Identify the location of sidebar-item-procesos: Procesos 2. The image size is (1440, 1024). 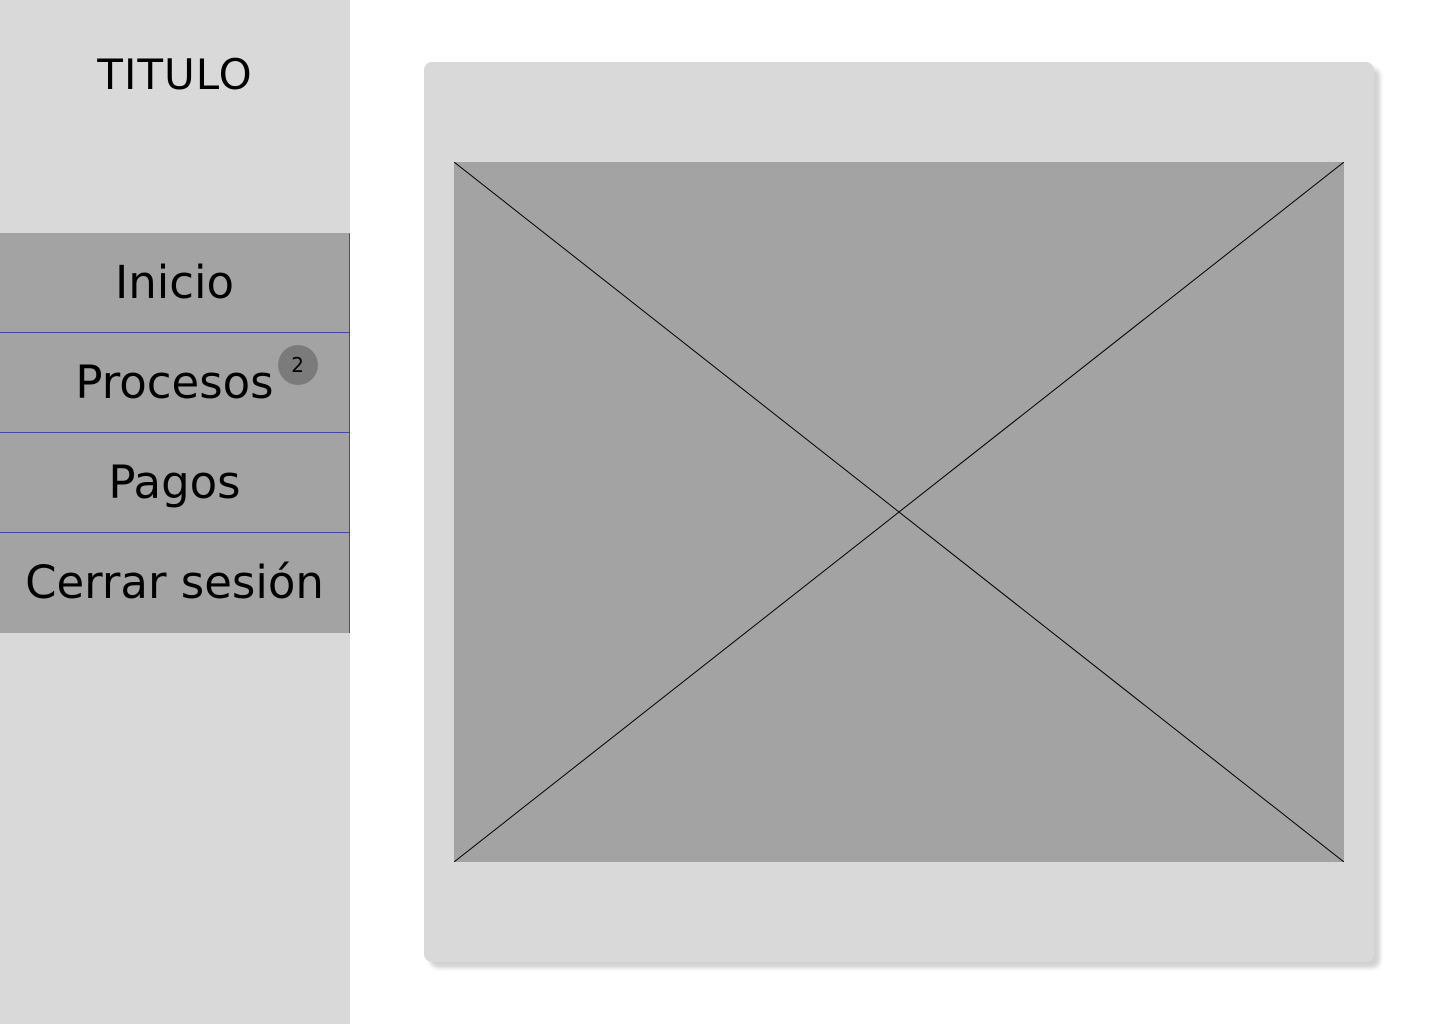
(175, 383).